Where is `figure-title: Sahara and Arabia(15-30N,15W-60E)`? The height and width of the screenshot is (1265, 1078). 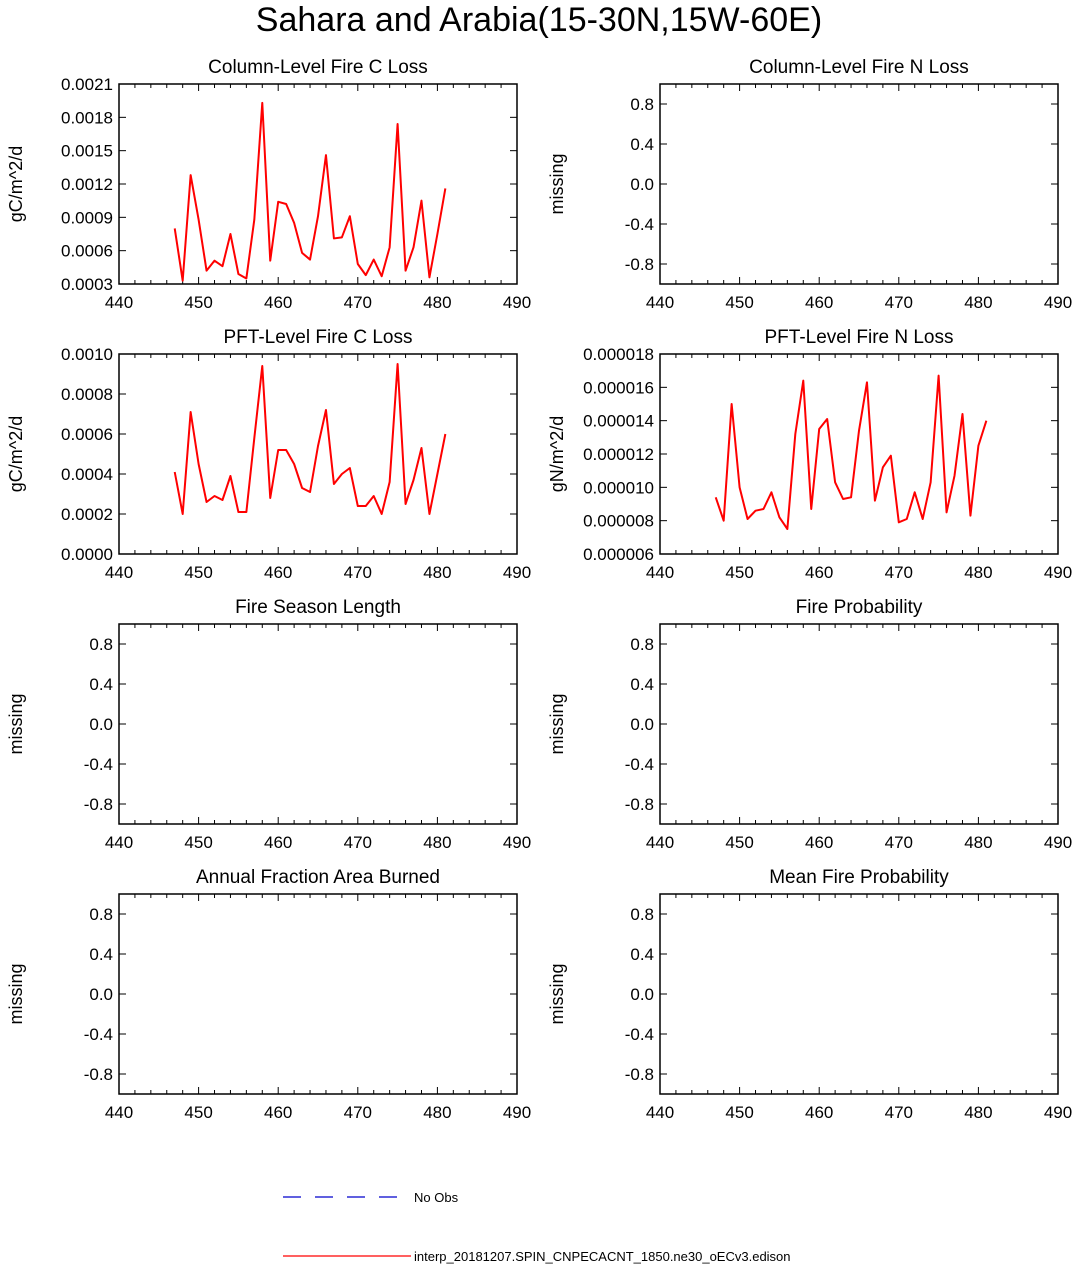 figure-title: Sahara and Arabia(15-30N,15W-60E) is located at coordinates (539, 20).